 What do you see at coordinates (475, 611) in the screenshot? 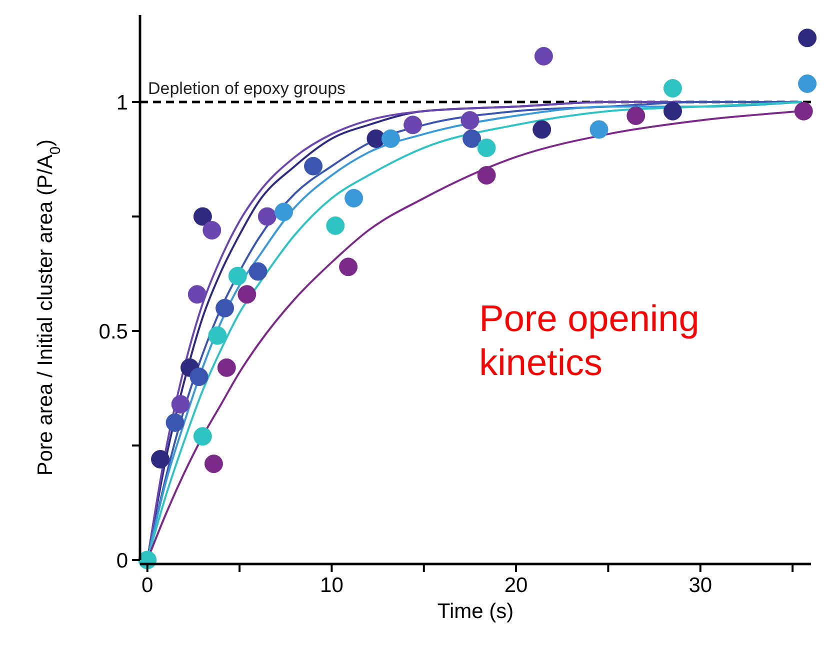
I see `x-axis-title: Time (s)` at bounding box center [475, 611].